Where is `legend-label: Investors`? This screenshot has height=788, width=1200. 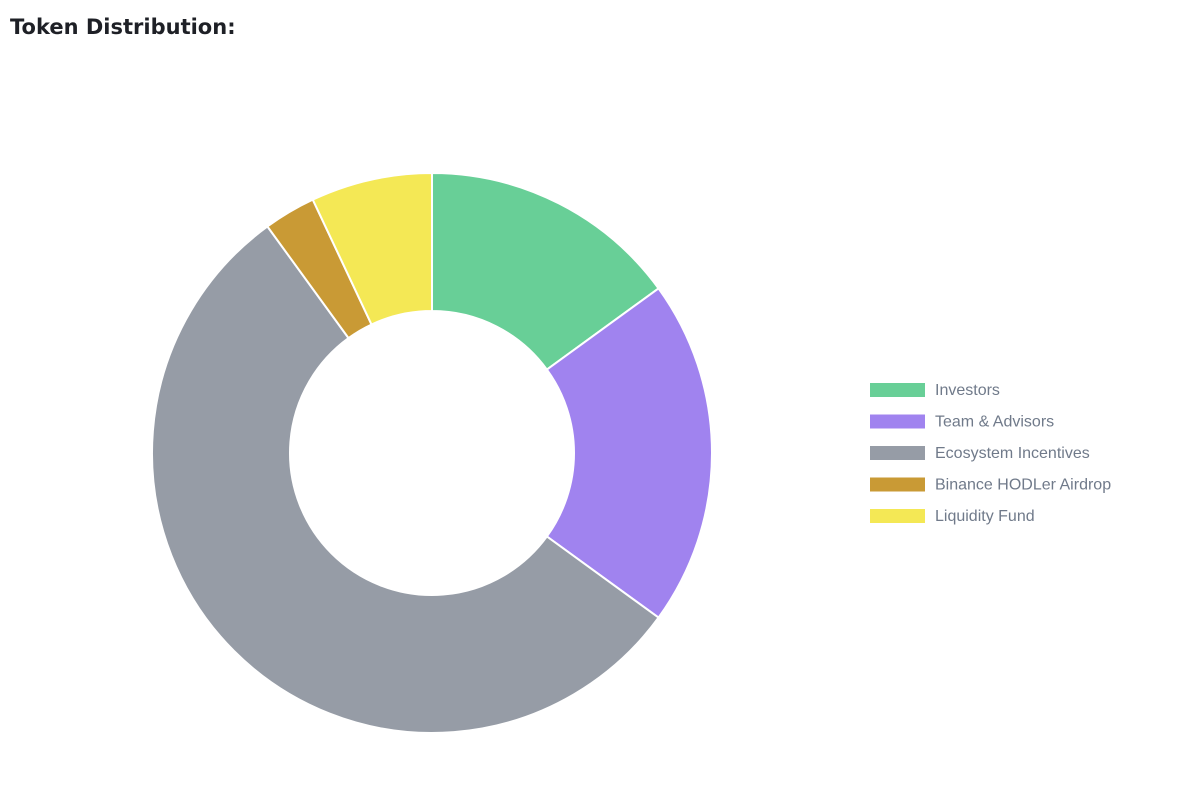 legend-label: Investors is located at coordinates (967, 390).